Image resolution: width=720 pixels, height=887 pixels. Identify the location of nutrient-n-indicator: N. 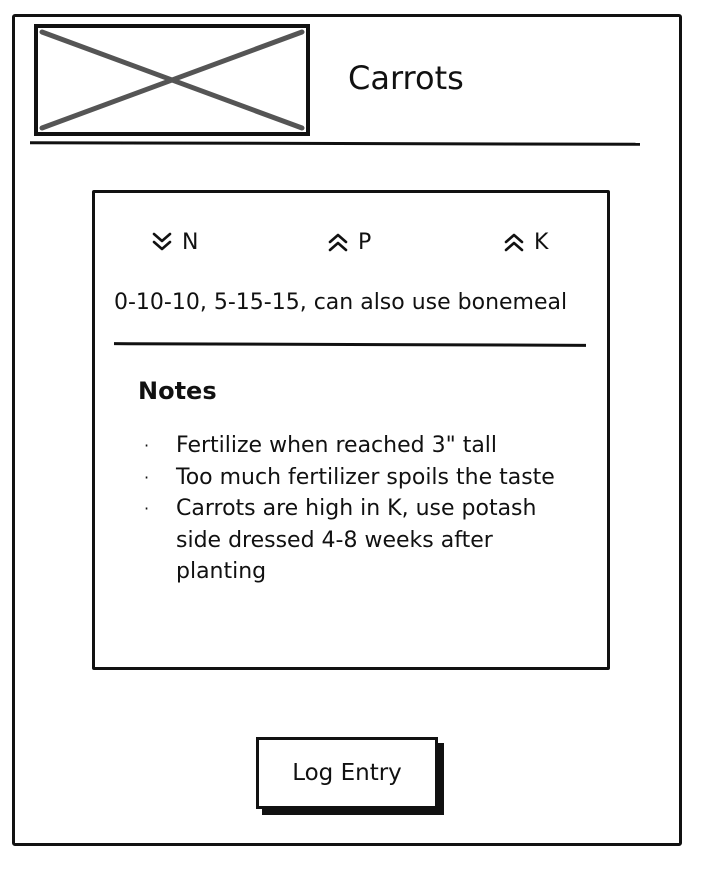
(174, 242).